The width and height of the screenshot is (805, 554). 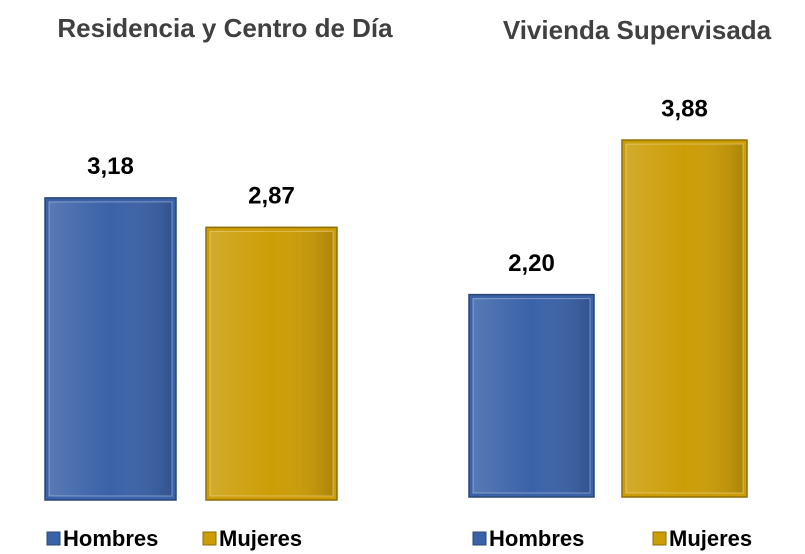 I want to click on value-label: 3,88, so click(x=684, y=108).